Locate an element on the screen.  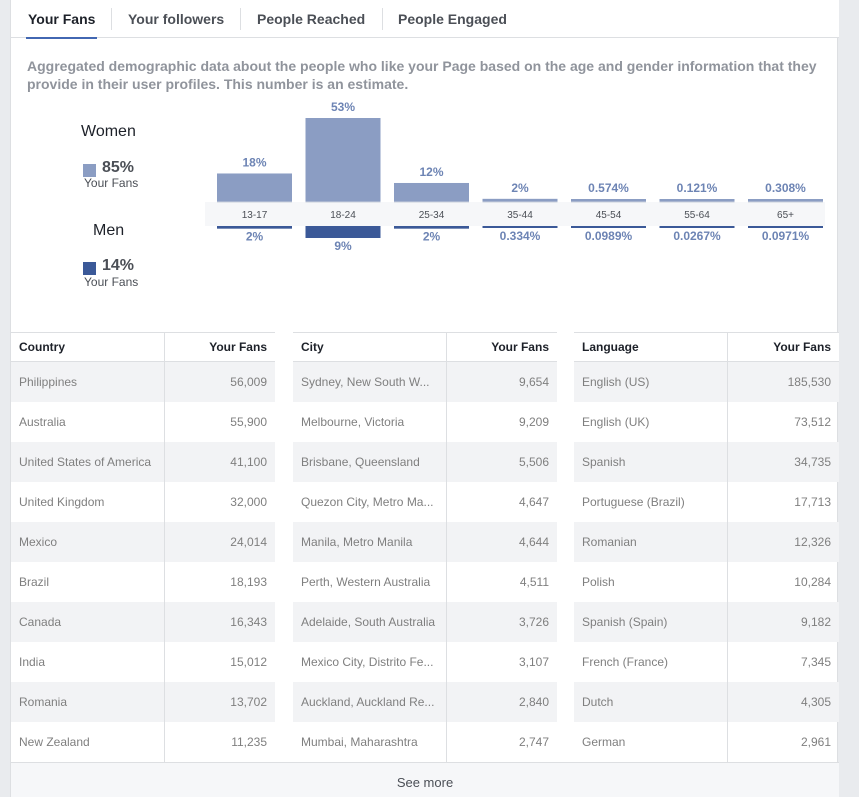
fans-count: 185,530 is located at coordinates (809, 382).